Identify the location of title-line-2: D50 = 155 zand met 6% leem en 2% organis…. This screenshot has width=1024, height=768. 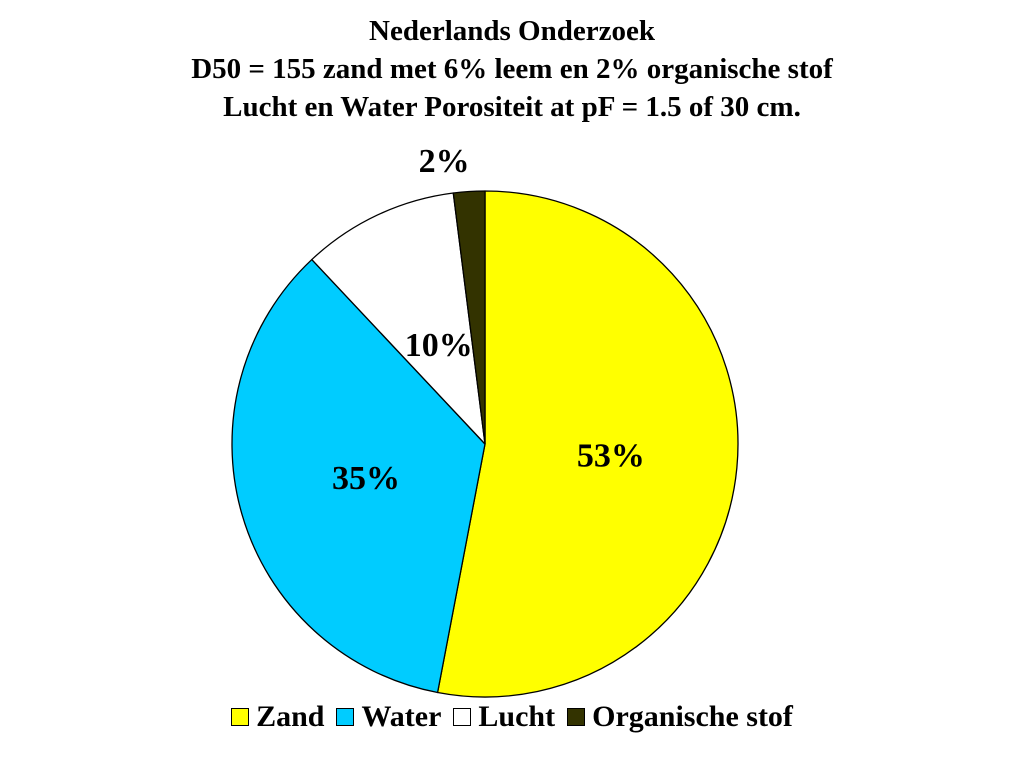
(512, 69).